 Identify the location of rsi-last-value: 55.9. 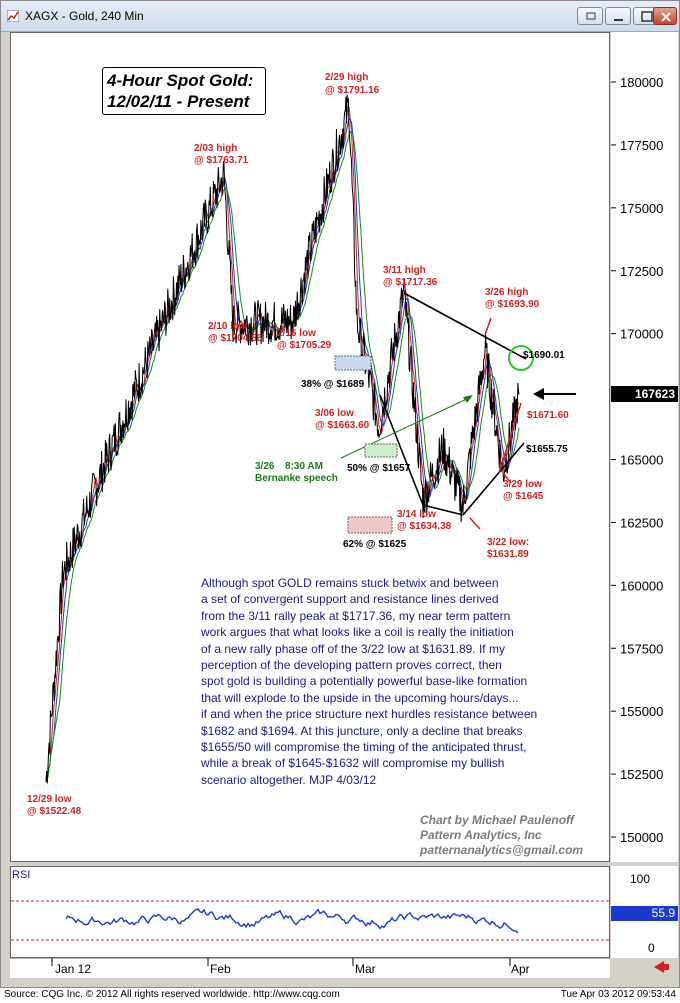
(644, 913).